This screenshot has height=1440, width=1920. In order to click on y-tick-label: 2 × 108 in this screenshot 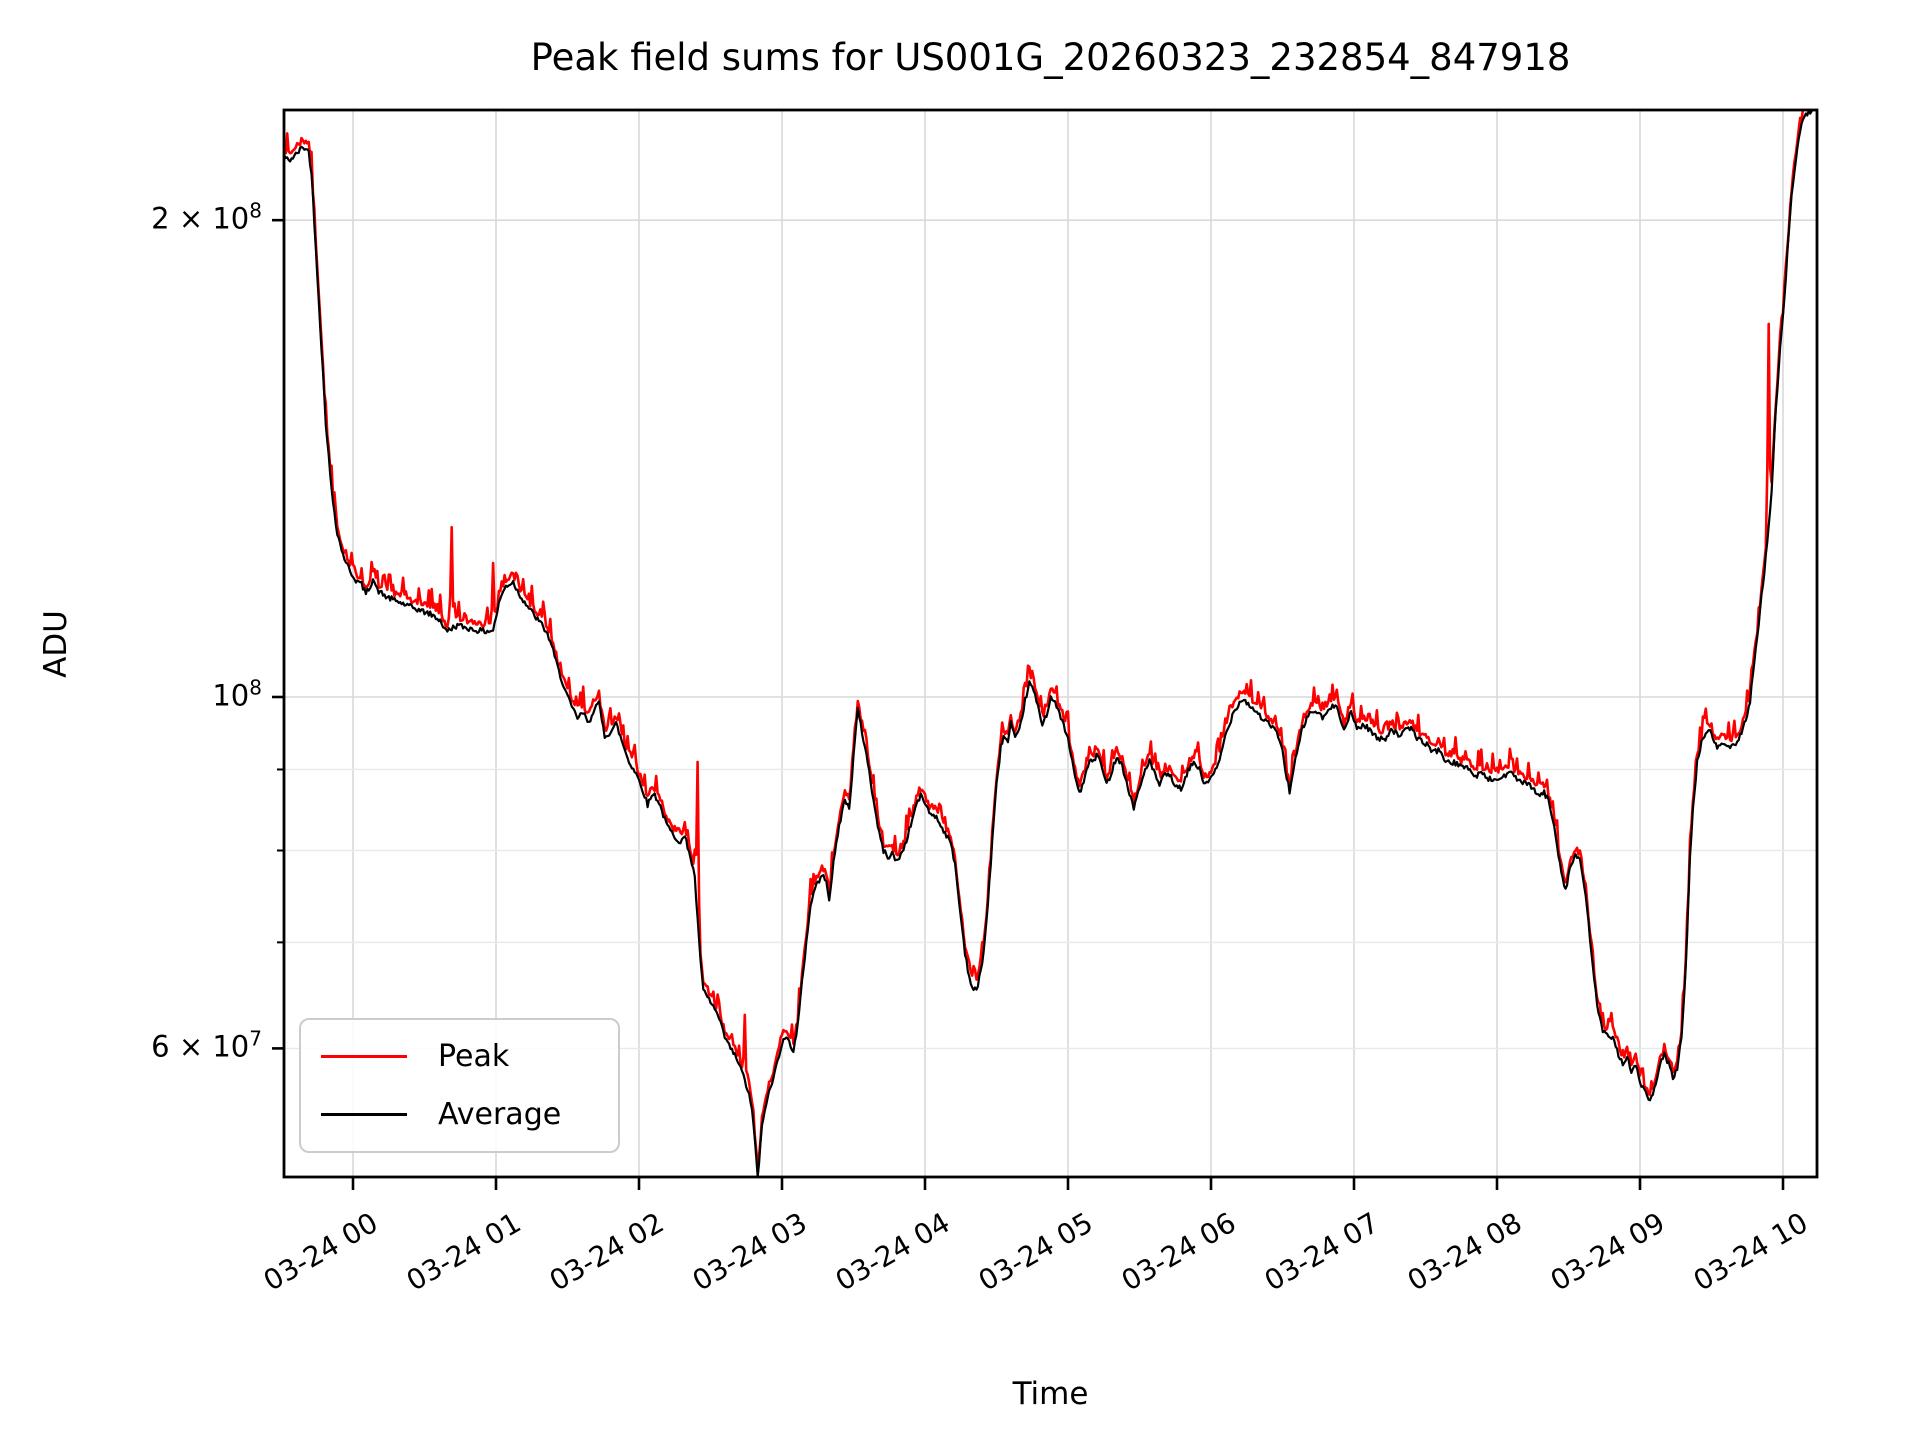, I will do `click(206, 217)`.